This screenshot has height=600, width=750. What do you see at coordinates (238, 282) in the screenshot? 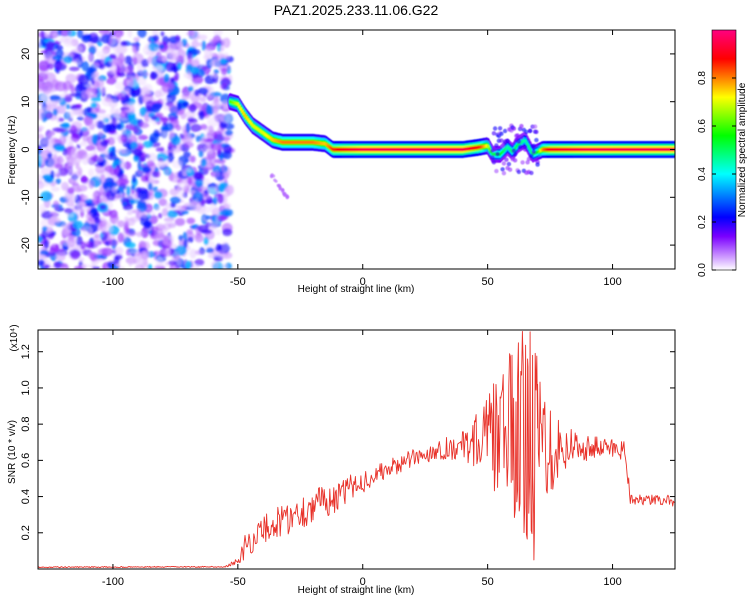
I see `x-tick-label: -50` at bounding box center [238, 282].